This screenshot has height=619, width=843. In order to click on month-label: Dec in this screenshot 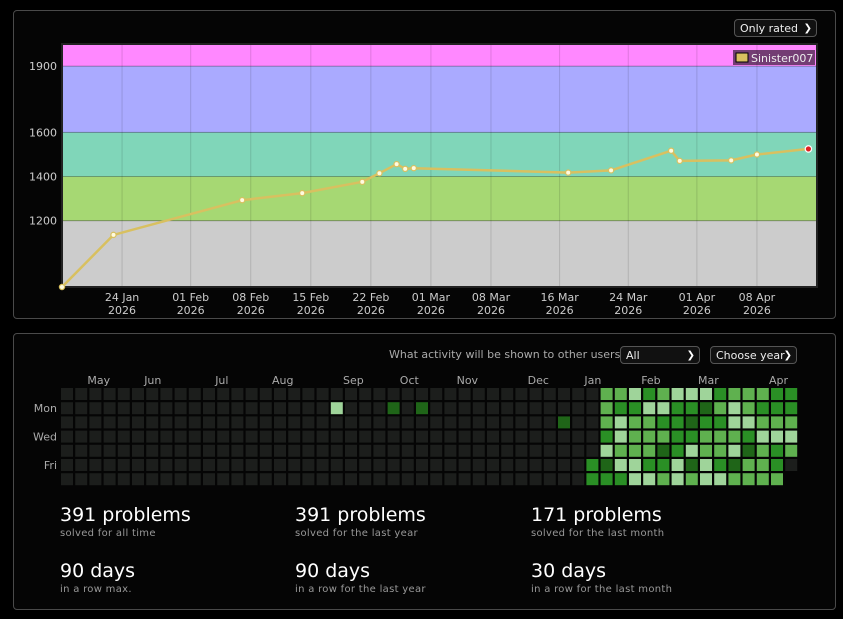, I will do `click(538, 380)`.